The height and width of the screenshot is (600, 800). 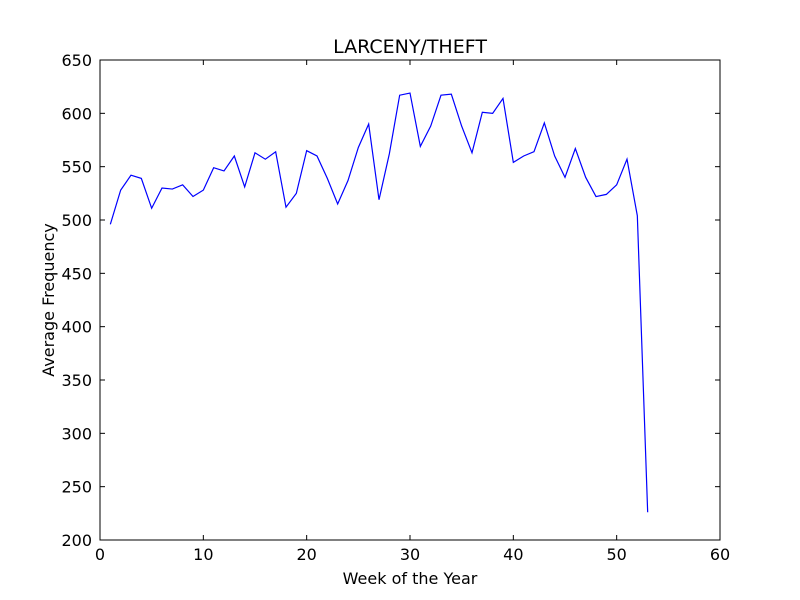 I want to click on y-tick-label: 650, so click(x=76, y=60).